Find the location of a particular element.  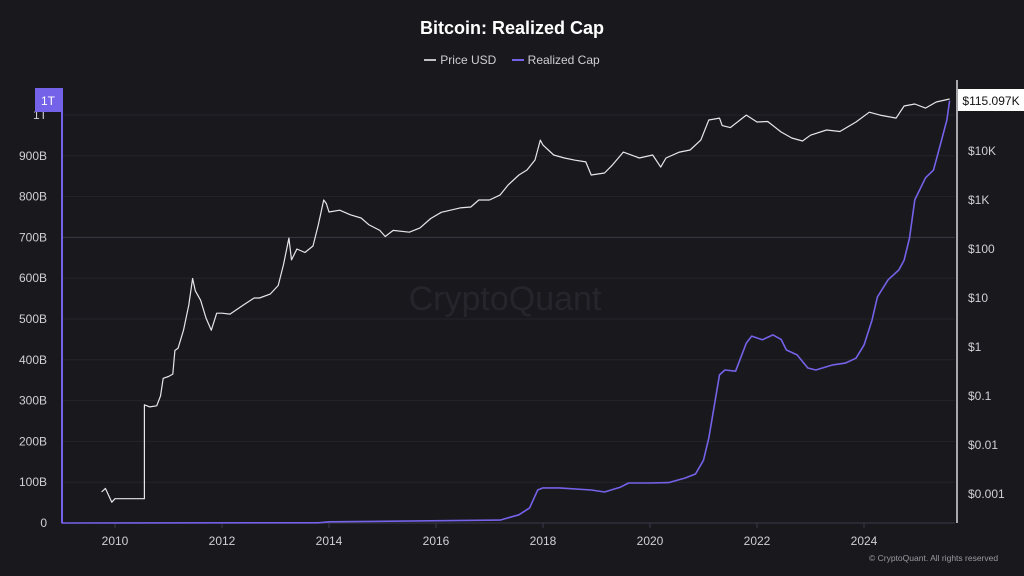

right-tick-label: $0.001 is located at coordinates (986, 494).